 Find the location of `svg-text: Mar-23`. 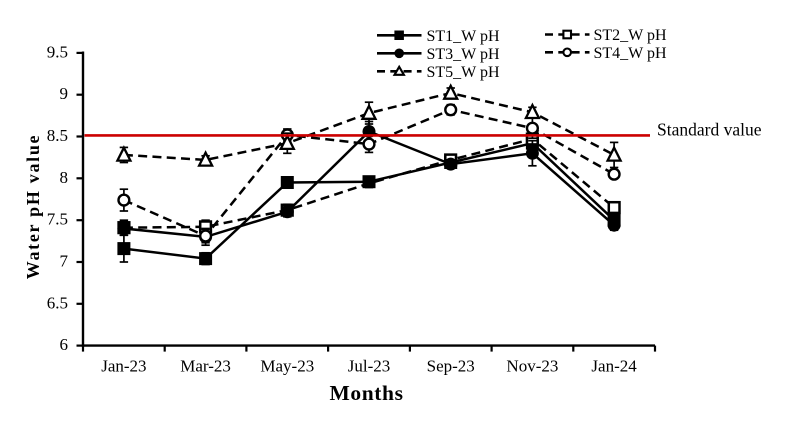

svg-text: Mar-23 is located at coordinates (205, 366).